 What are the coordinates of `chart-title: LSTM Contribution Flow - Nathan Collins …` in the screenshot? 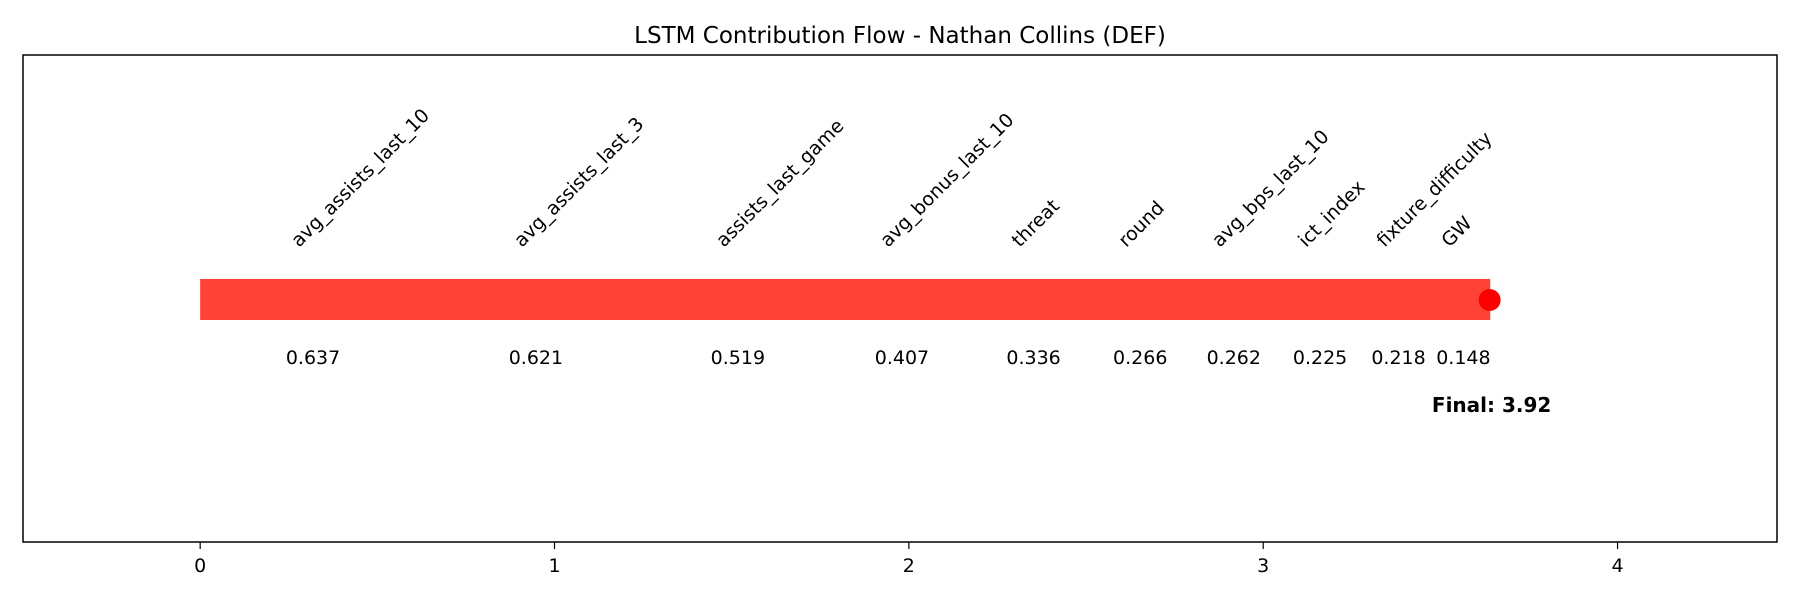 It's located at (900, 36).